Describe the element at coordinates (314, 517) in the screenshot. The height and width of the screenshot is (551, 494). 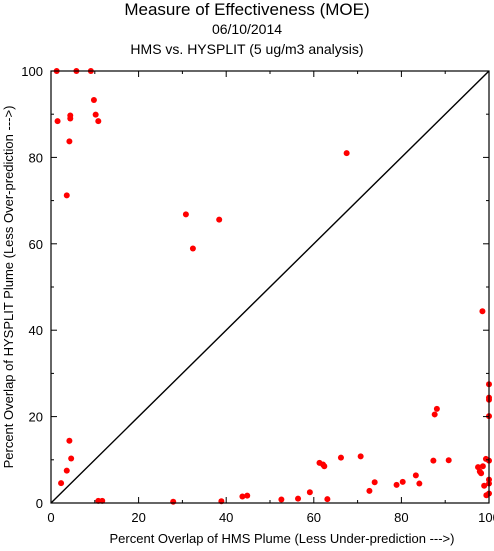
I see `x-tick-label: 60` at that location.